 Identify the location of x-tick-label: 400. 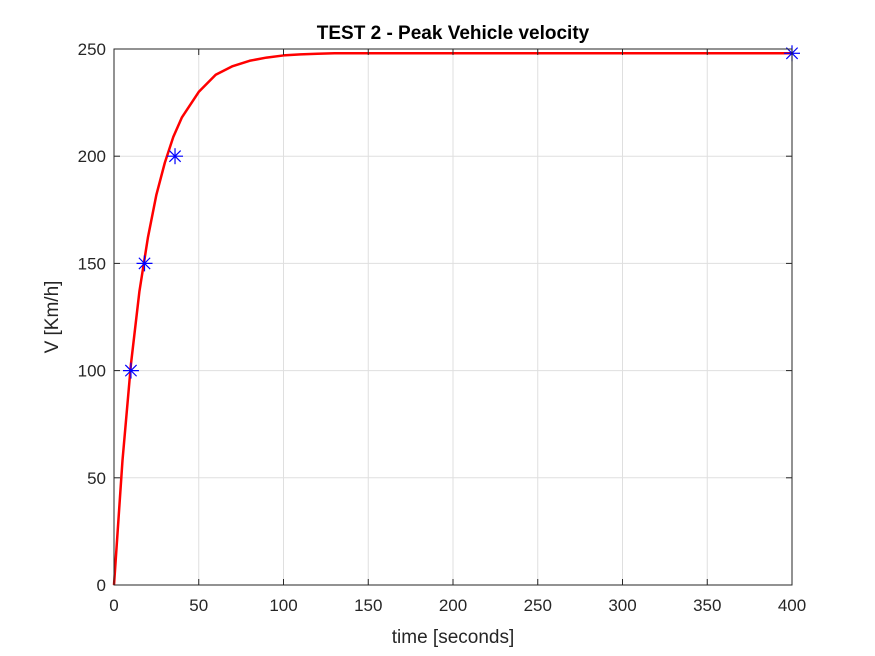
(792, 605).